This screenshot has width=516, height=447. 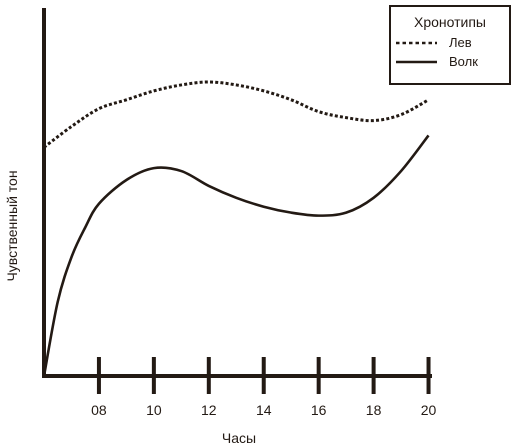 I want to click on legend-title: Хронотипы, so click(x=450, y=22).